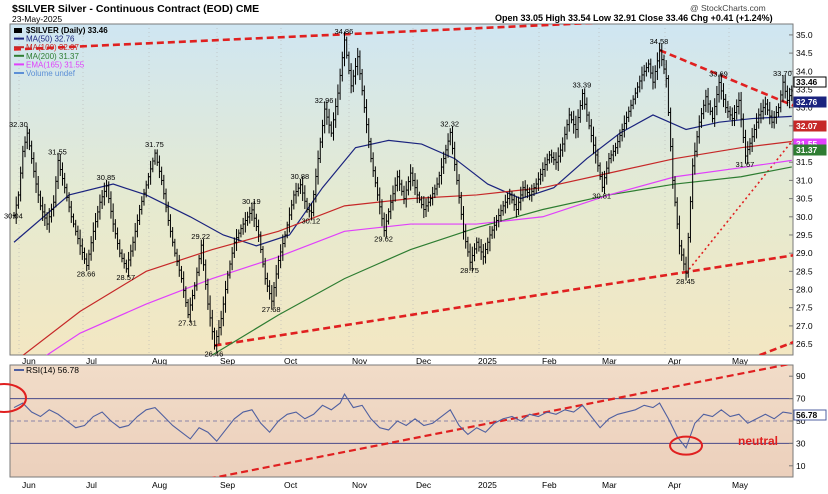 The width and height of the screenshot is (828, 494). I want to click on legend-entry: Volume undef, so click(51, 73).